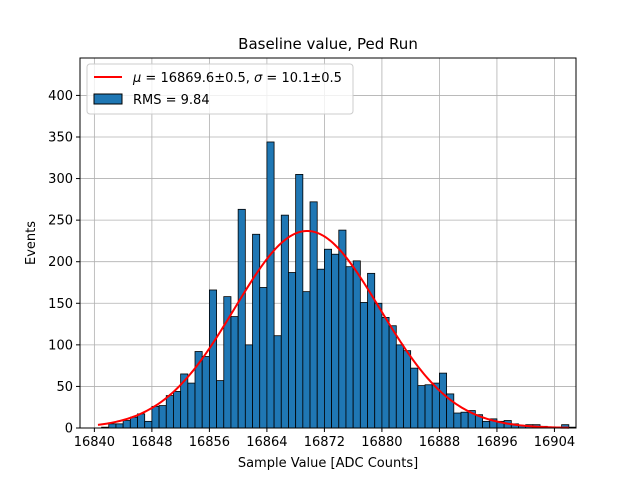 This screenshot has width=640, height=480. What do you see at coordinates (60, 179) in the screenshot?
I see `y-tick-label: 300` at bounding box center [60, 179].